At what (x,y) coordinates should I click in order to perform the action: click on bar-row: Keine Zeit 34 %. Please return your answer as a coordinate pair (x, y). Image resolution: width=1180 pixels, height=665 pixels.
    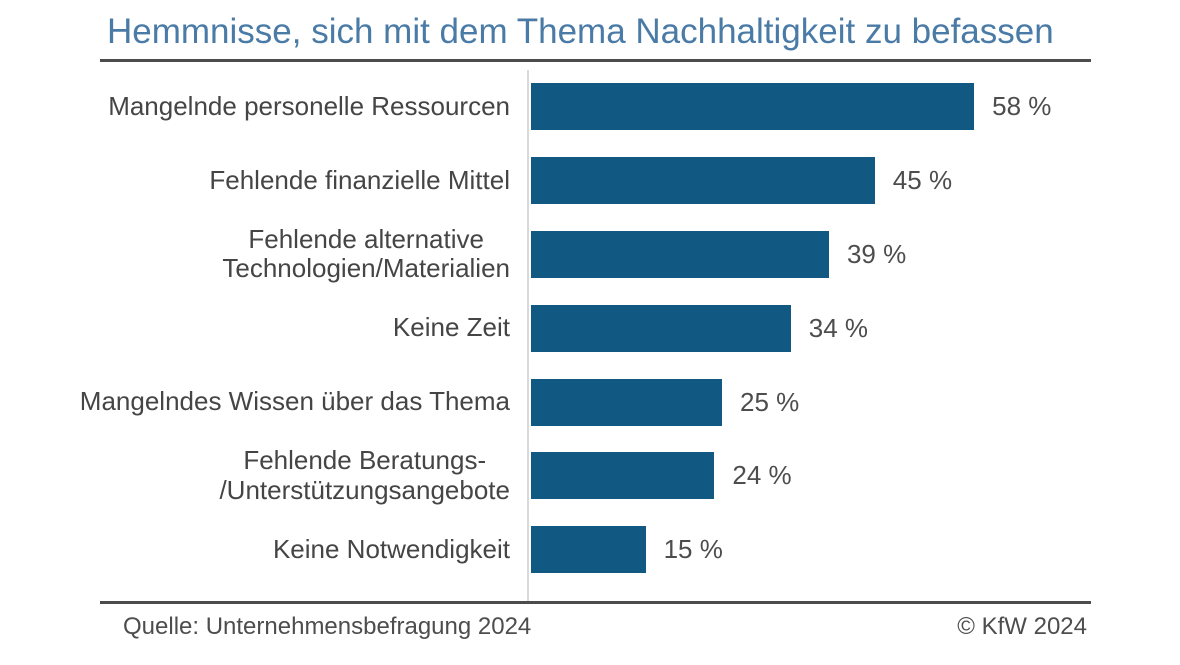
    Looking at the image, I should click on (590, 328).